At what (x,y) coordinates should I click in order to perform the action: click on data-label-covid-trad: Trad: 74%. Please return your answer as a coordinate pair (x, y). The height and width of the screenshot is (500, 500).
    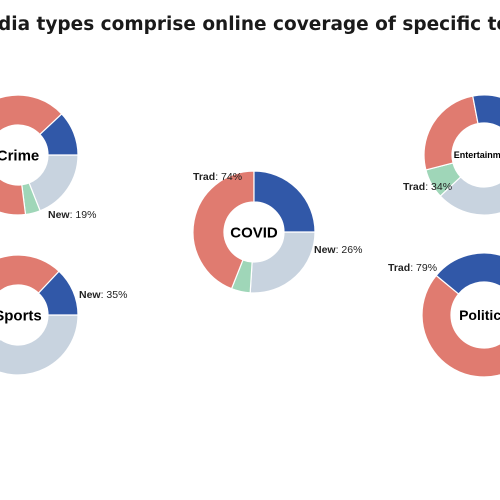
    Looking at the image, I should click on (217, 177).